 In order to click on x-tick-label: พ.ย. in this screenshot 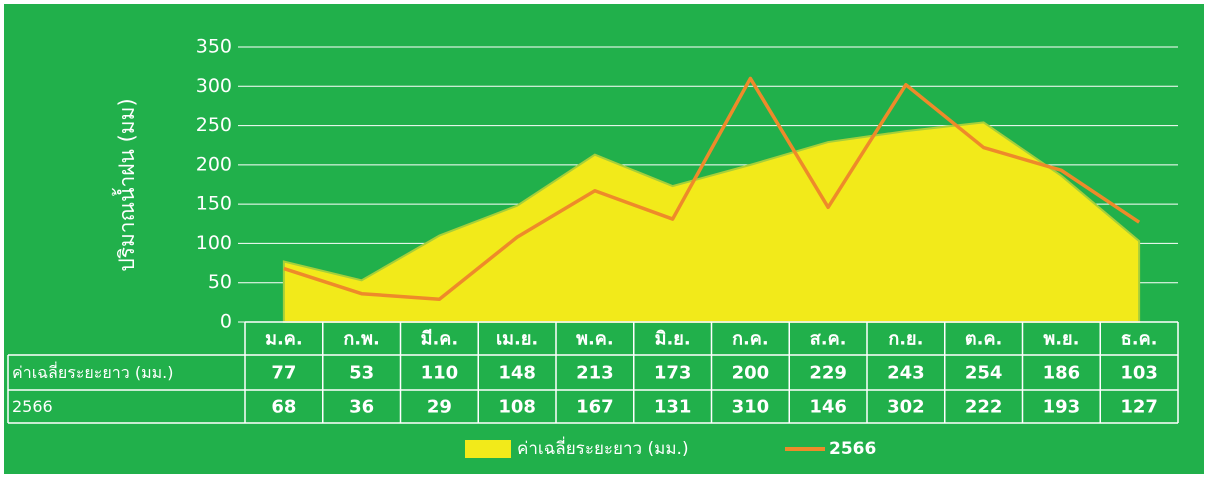, I will do `click(1061, 339)`.